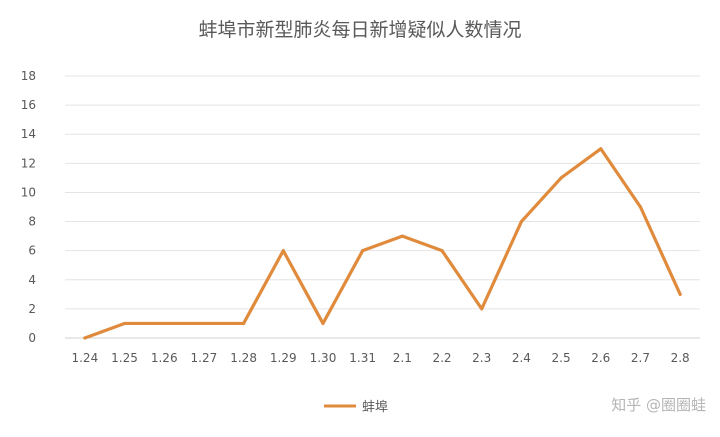  Describe the element at coordinates (204, 358) in the screenshot. I see `x-tick-label: 1.27` at that location.